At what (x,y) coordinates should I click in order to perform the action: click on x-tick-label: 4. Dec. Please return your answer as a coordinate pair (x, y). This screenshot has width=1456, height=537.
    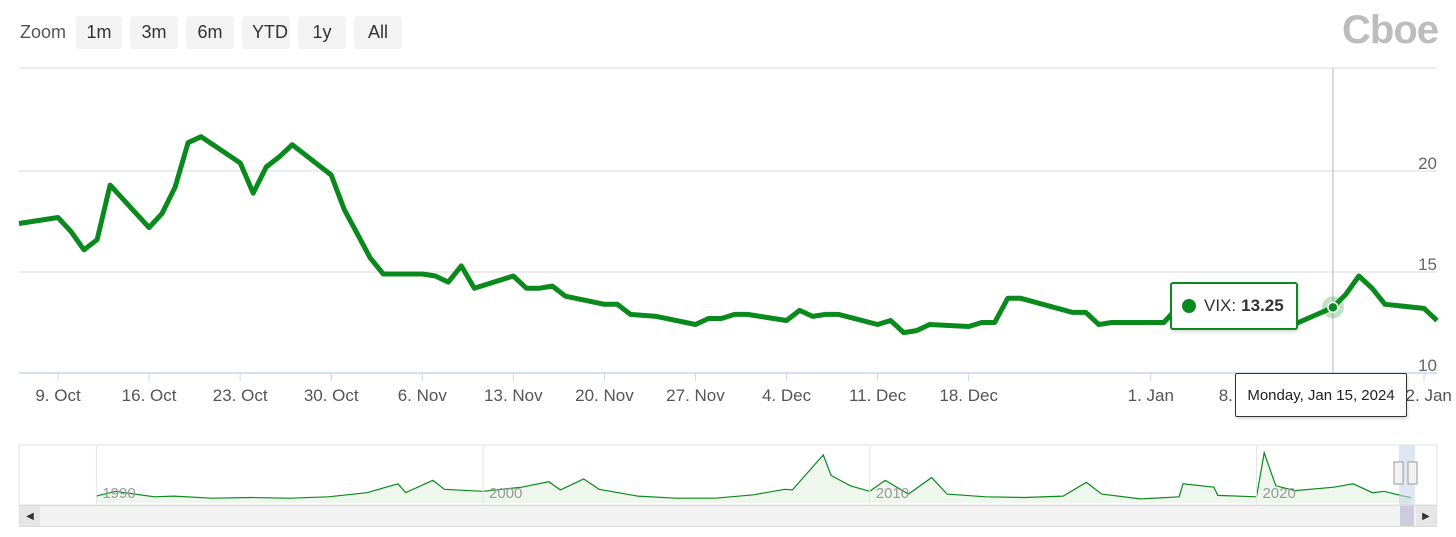
    Looking at the image, I should click on (787, 395).